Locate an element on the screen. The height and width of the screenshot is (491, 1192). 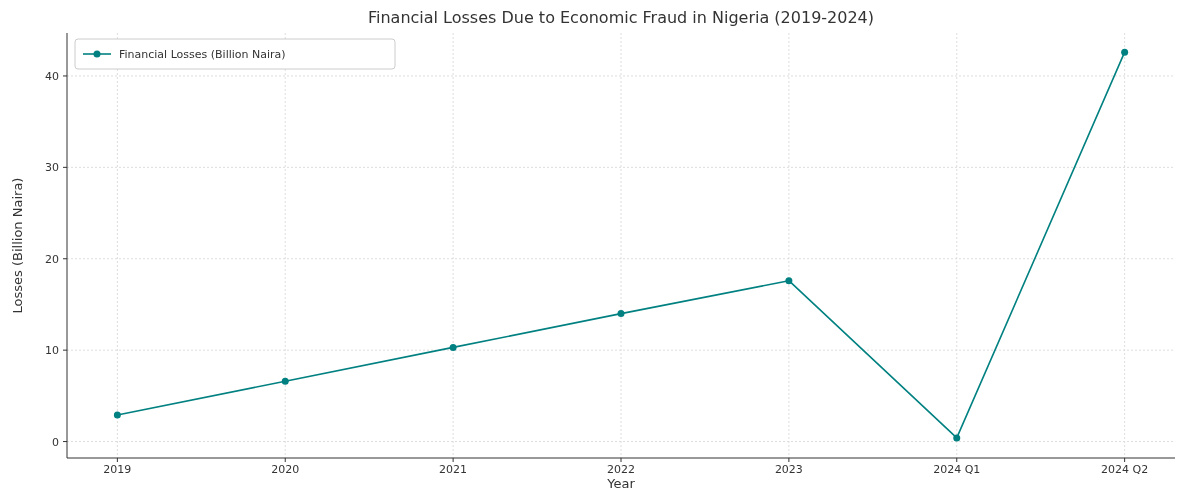
x-tick-label: 2022 is located at coordinates (621, 469).